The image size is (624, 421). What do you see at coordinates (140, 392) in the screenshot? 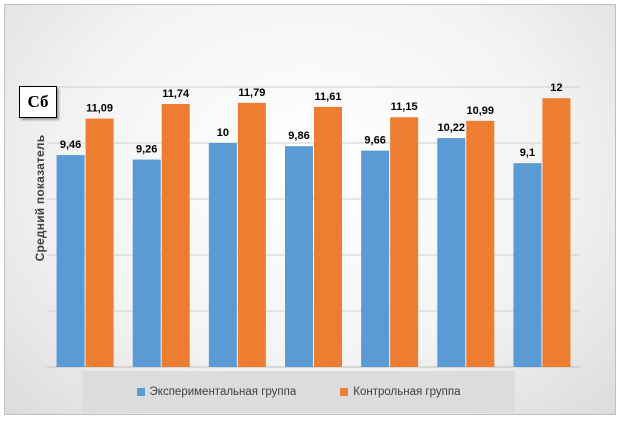
I see `legend-swatch-experimental` at bounding box center [140, 392].